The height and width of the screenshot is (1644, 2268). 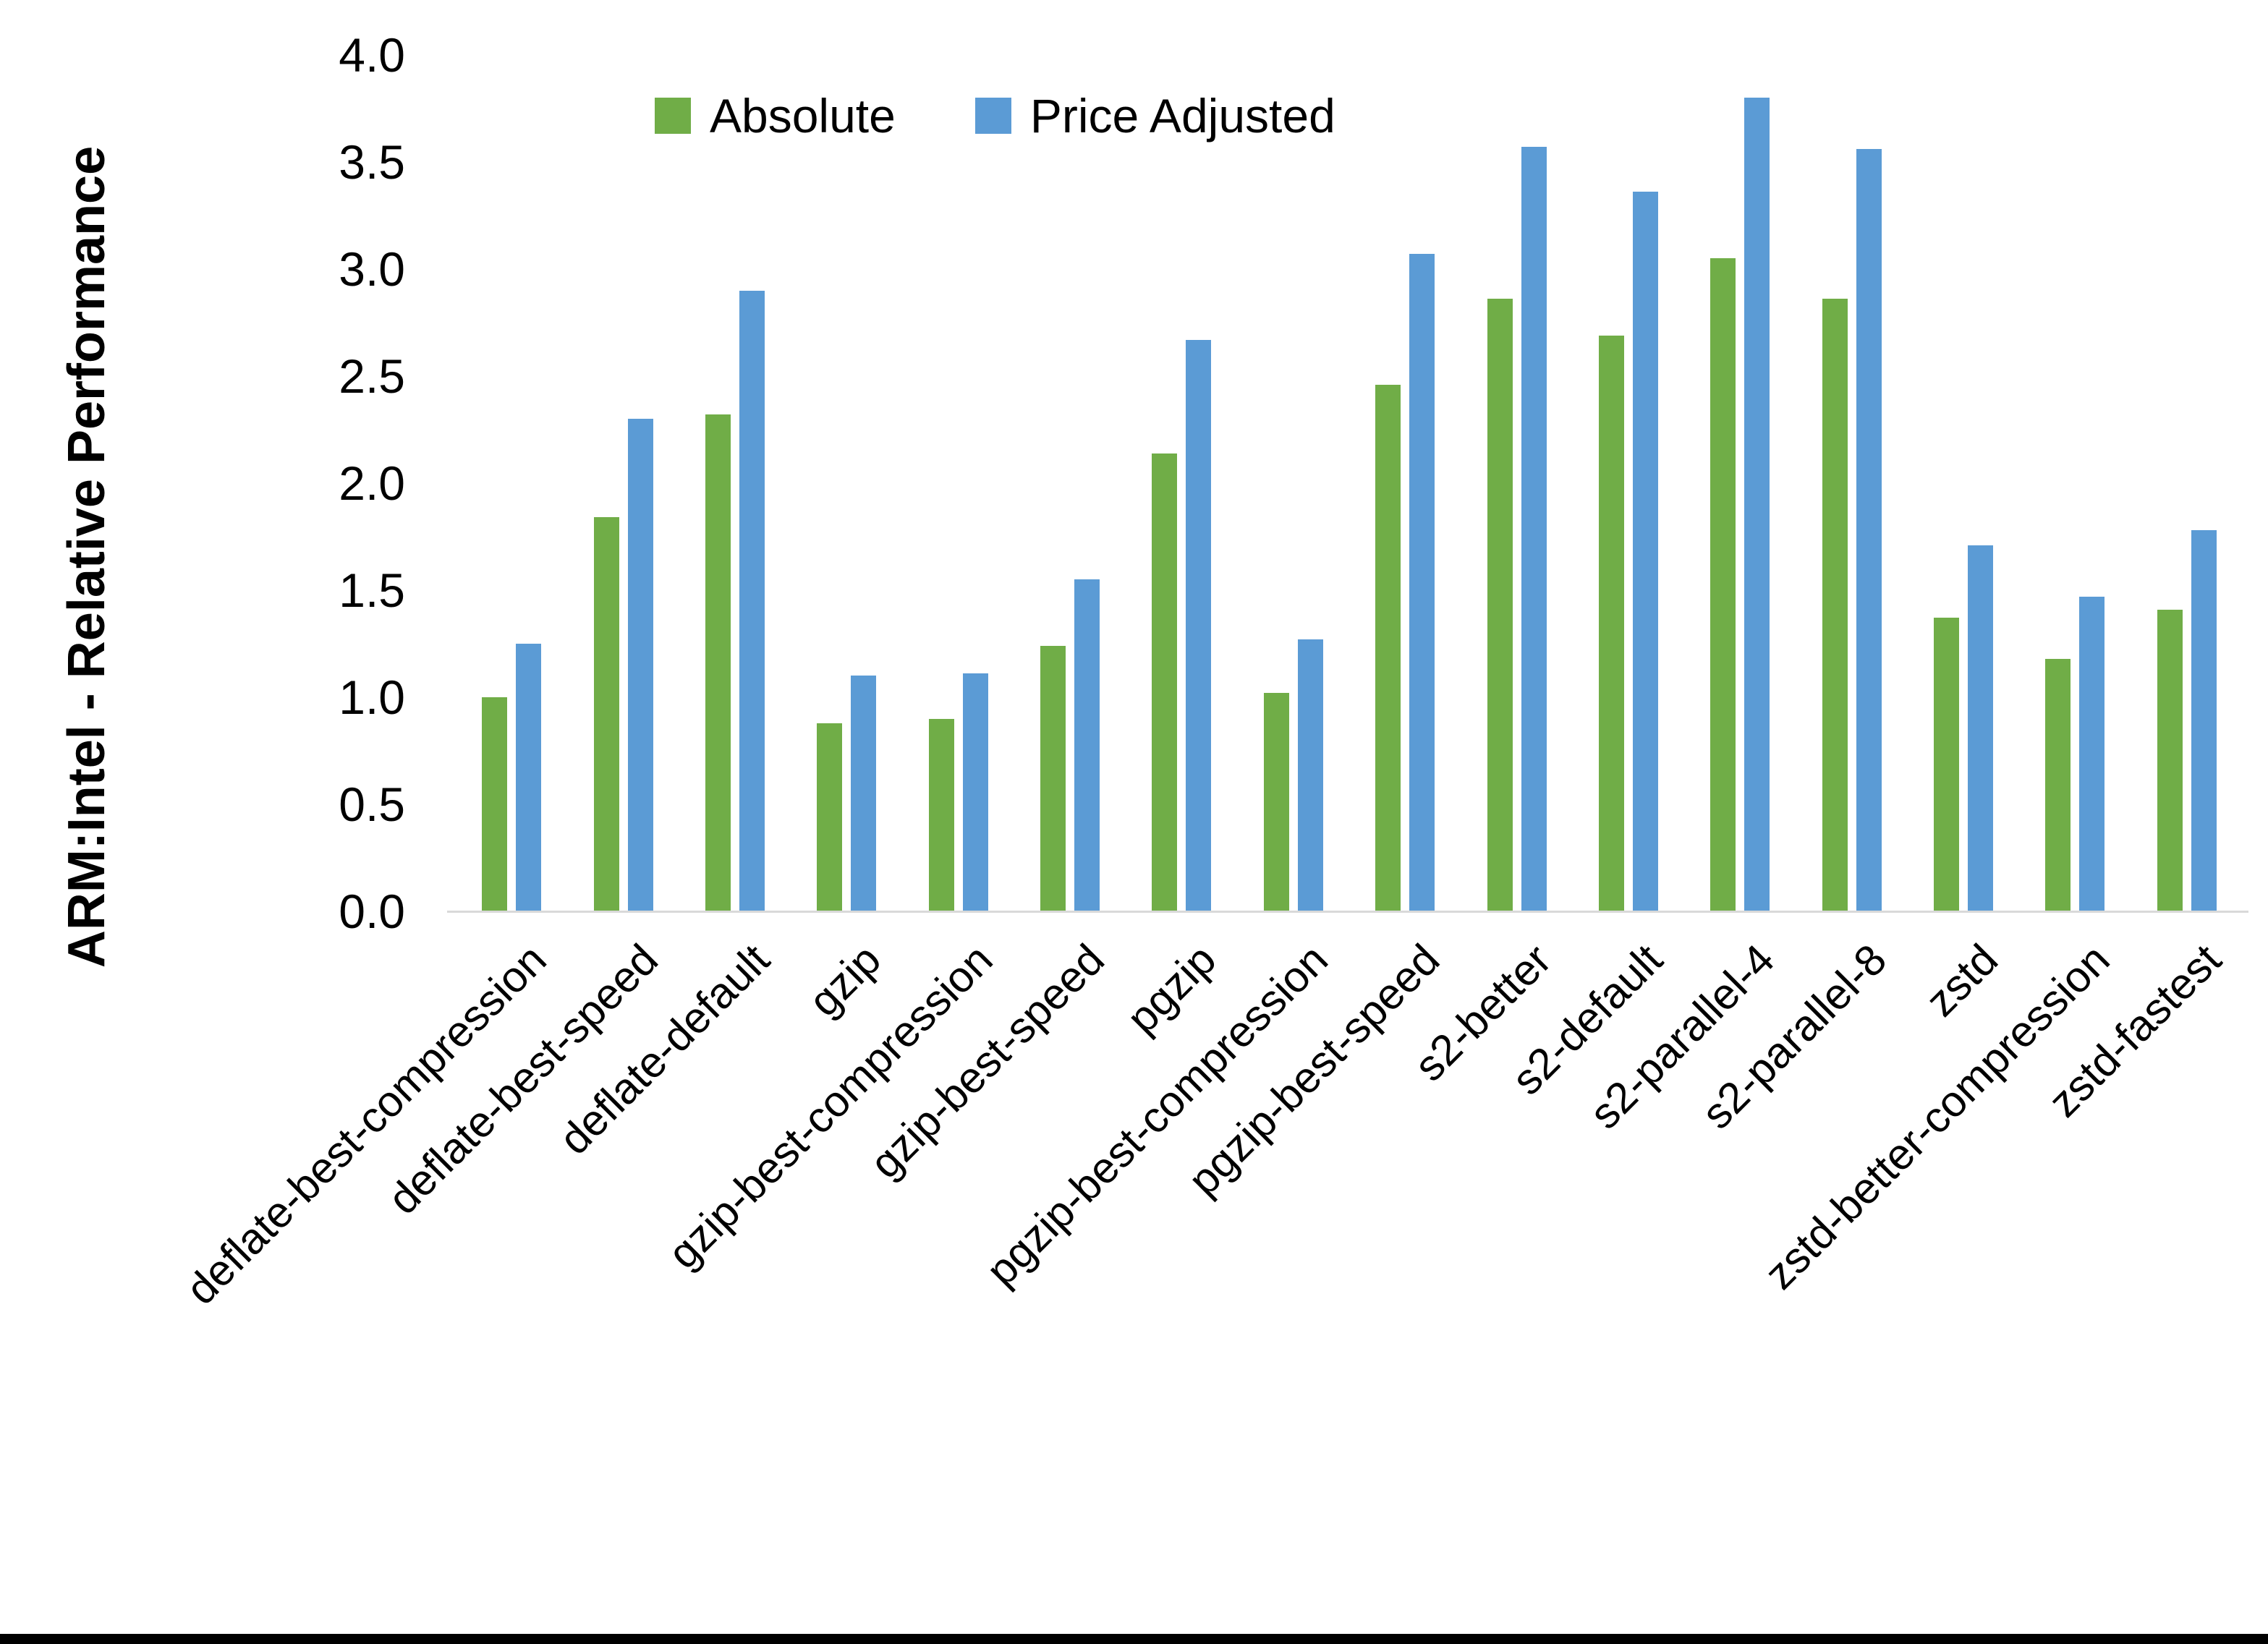 What do you see at coordinates (1171, 988) in the screenshot?
I see `x-axis-label: pgzip` at bounding box center [1171, 988].